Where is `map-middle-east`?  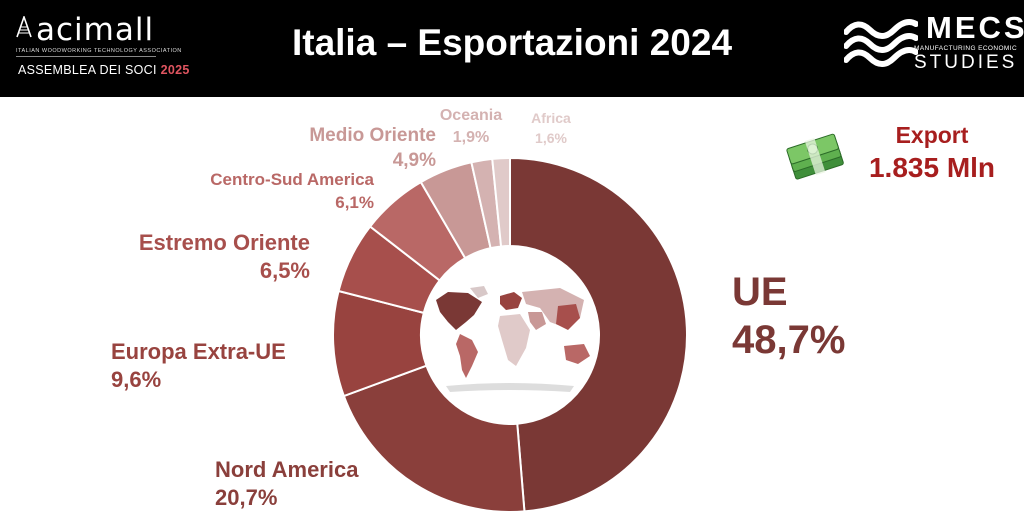
map-middle-east is located at coordinates (537, 321).